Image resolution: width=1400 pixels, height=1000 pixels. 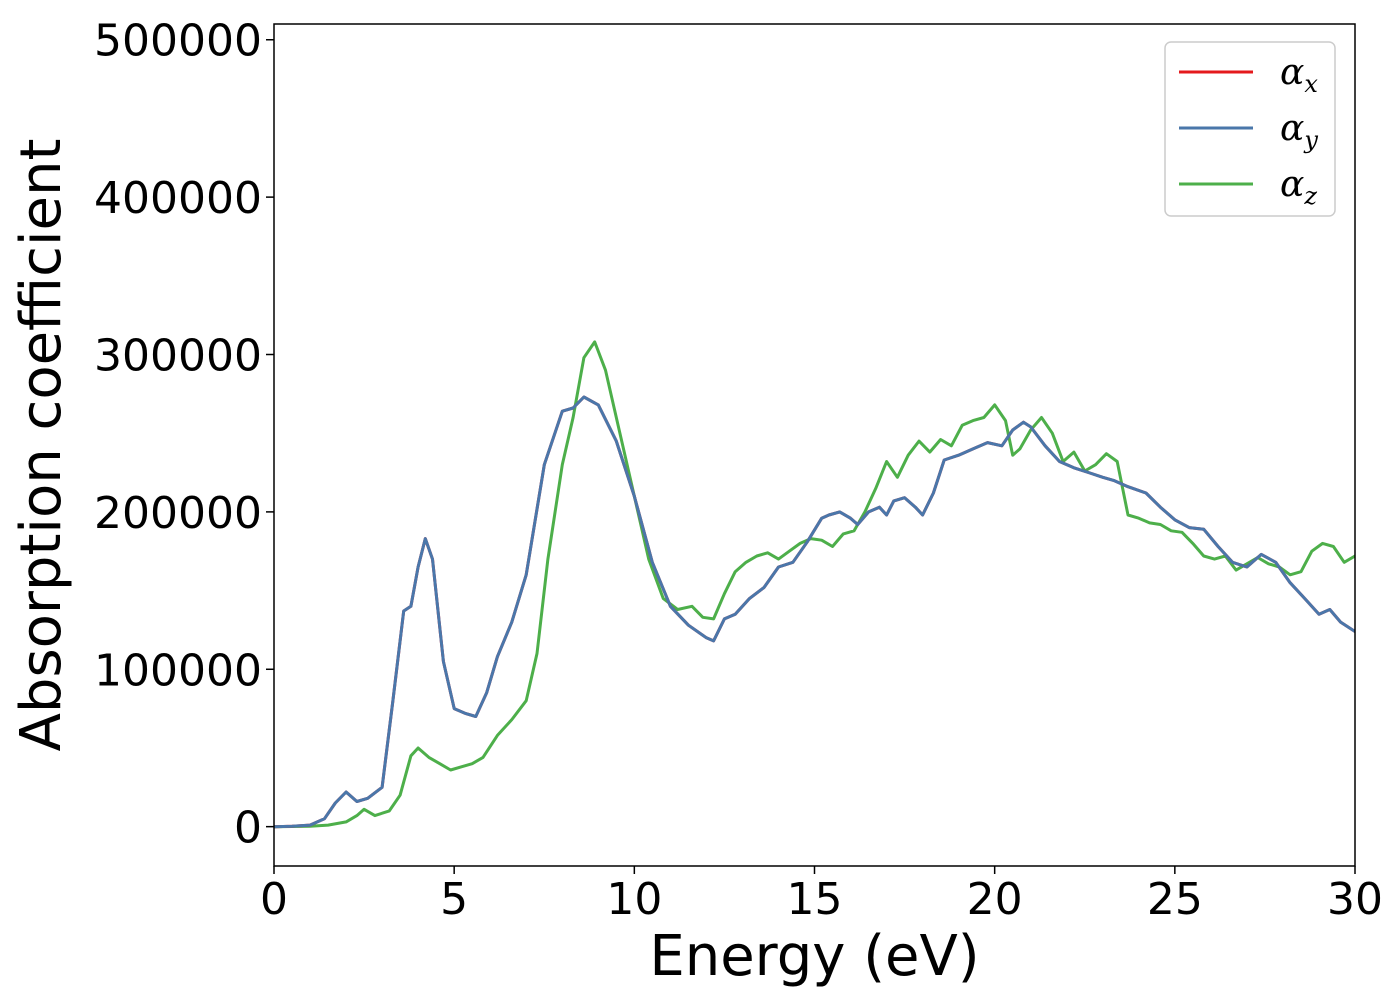 I want to click on y-tick-label: 300000, so click(x=178, y=356).